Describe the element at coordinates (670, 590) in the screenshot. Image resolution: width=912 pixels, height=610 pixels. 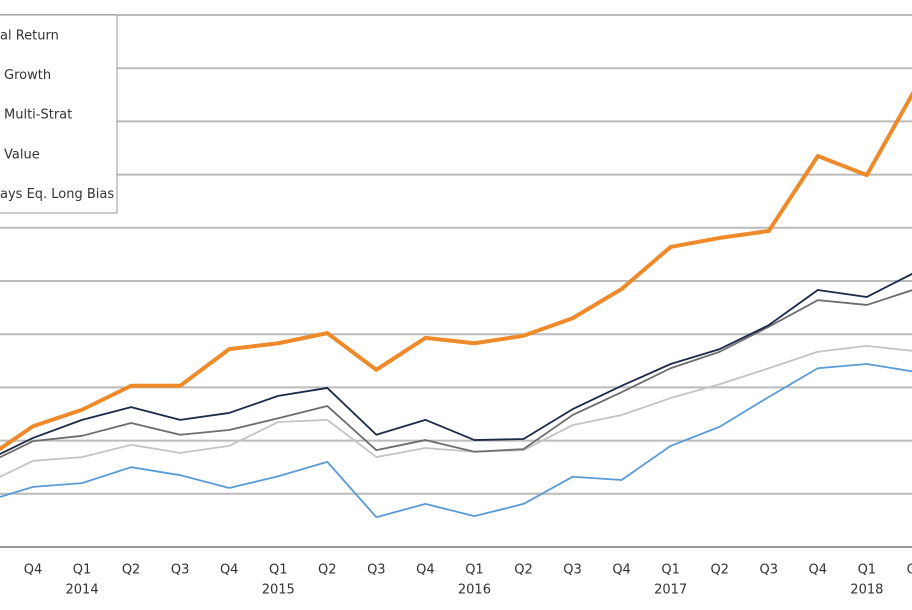
I see `year-label: 2017` at that location.